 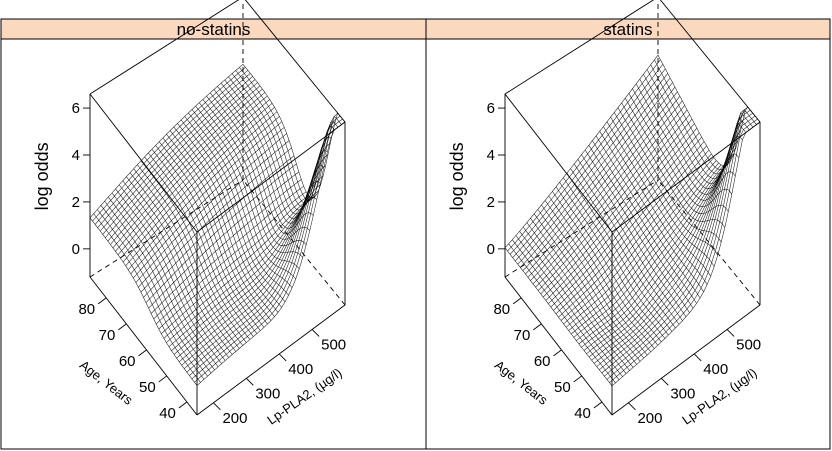 What do you see at coordinates (542, 361) in the screenshot?
I see `y-tick-label: 60` at bounding box center [542, 361].